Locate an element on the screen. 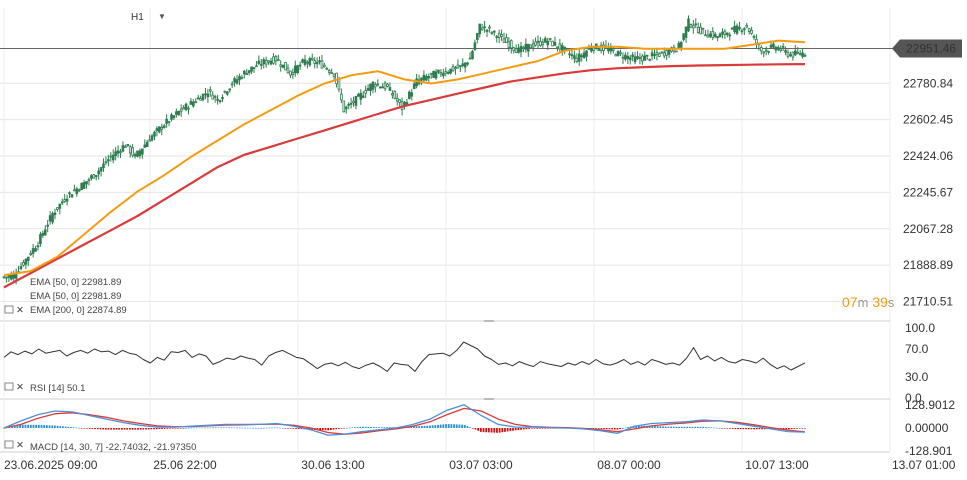 This screenshot has width=967, height=480. macd-legend-item: ✕ MACD [14, 30, 7] -22.74032, -21.97350 is located at coordinates (100, 446).